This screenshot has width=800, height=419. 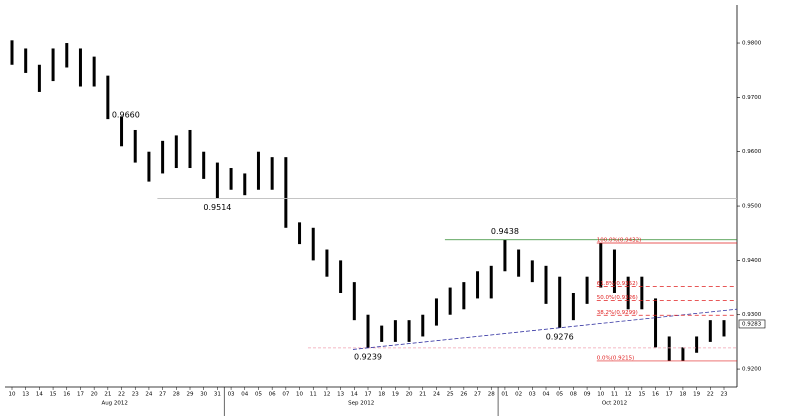 I want to click on x-tick-label: 24, so click(x=148, y=395).